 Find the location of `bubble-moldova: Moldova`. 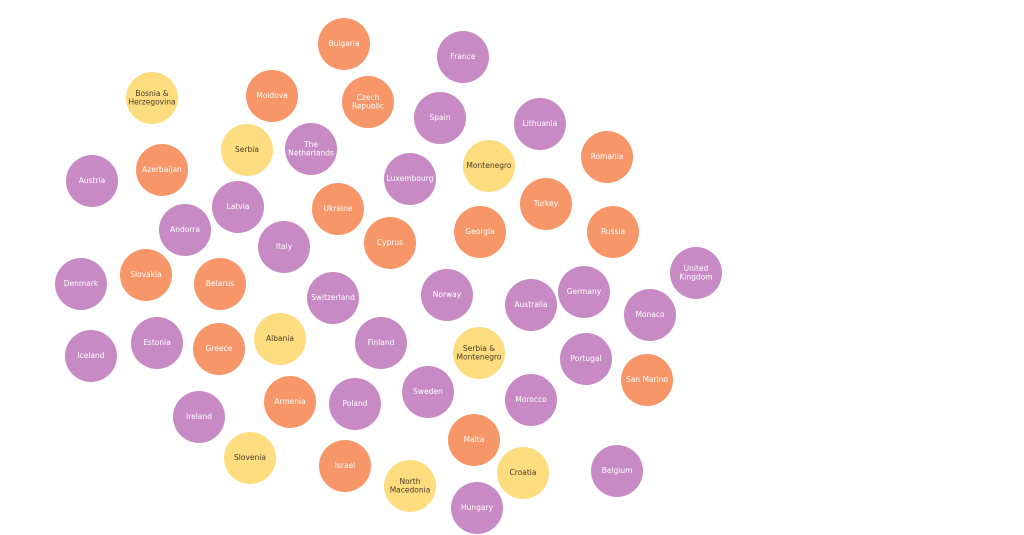

bubble-moldova: Moldova is located at coordinates (272, 96).